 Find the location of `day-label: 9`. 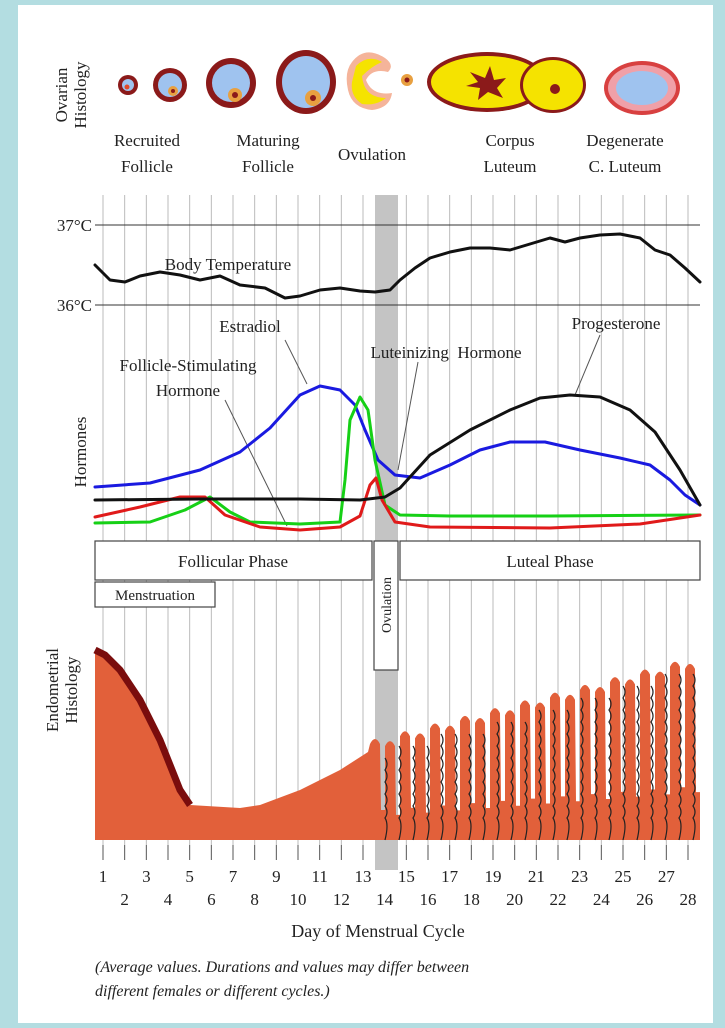

day-label: 9 is located at coordinates (276, 876).